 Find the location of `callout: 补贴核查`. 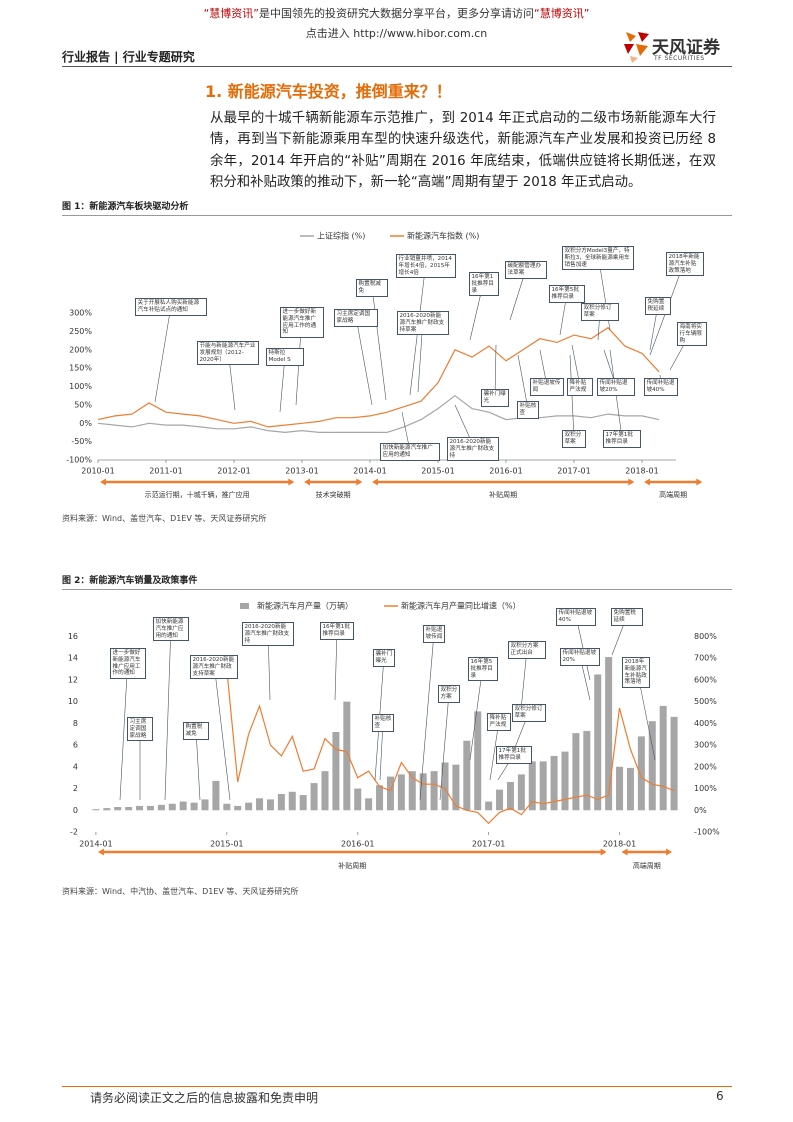

callout: 补贴核查 is located at coordinates (528, 410).